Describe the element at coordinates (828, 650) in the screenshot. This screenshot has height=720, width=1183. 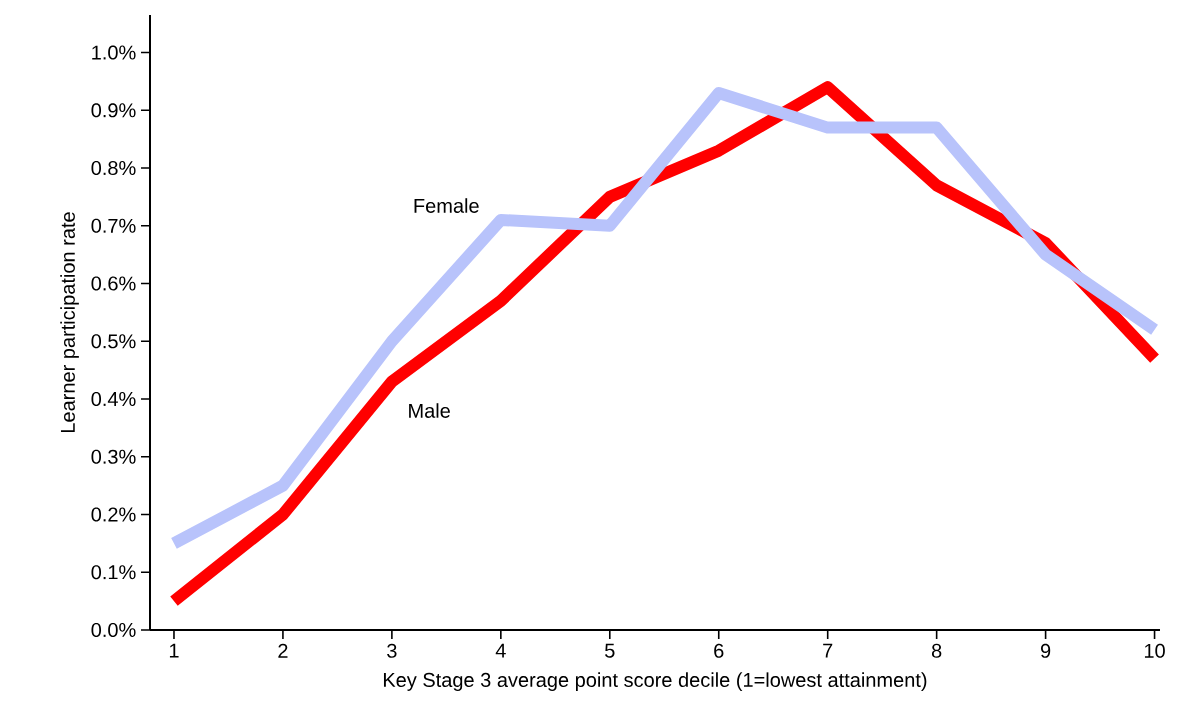
I see `x-tick-label: 7` at that location.